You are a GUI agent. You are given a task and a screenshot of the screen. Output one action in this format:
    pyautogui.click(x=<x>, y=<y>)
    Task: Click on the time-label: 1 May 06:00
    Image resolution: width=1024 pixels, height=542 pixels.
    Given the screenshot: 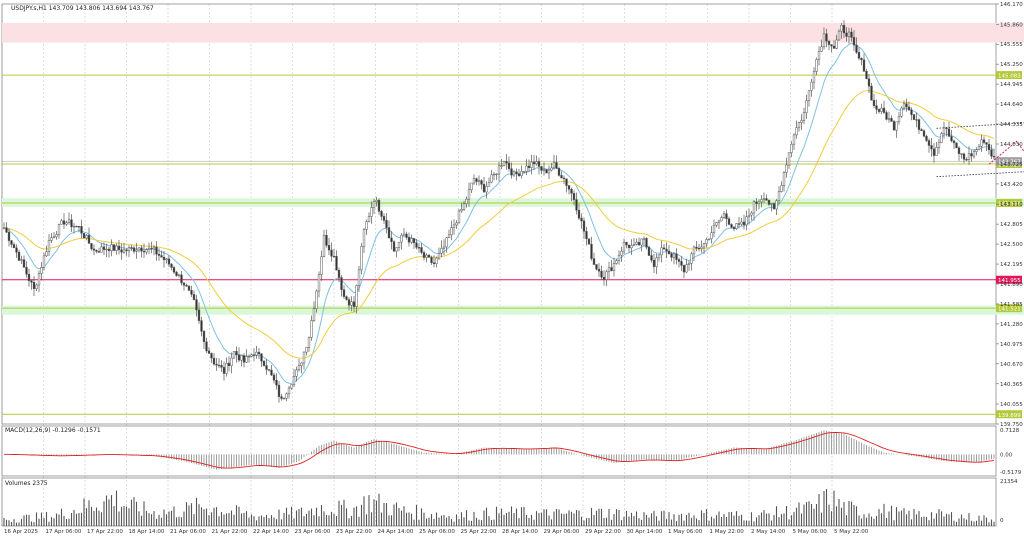 What is the action you would take?
    pyautogui.click(x=685, y=532)
    